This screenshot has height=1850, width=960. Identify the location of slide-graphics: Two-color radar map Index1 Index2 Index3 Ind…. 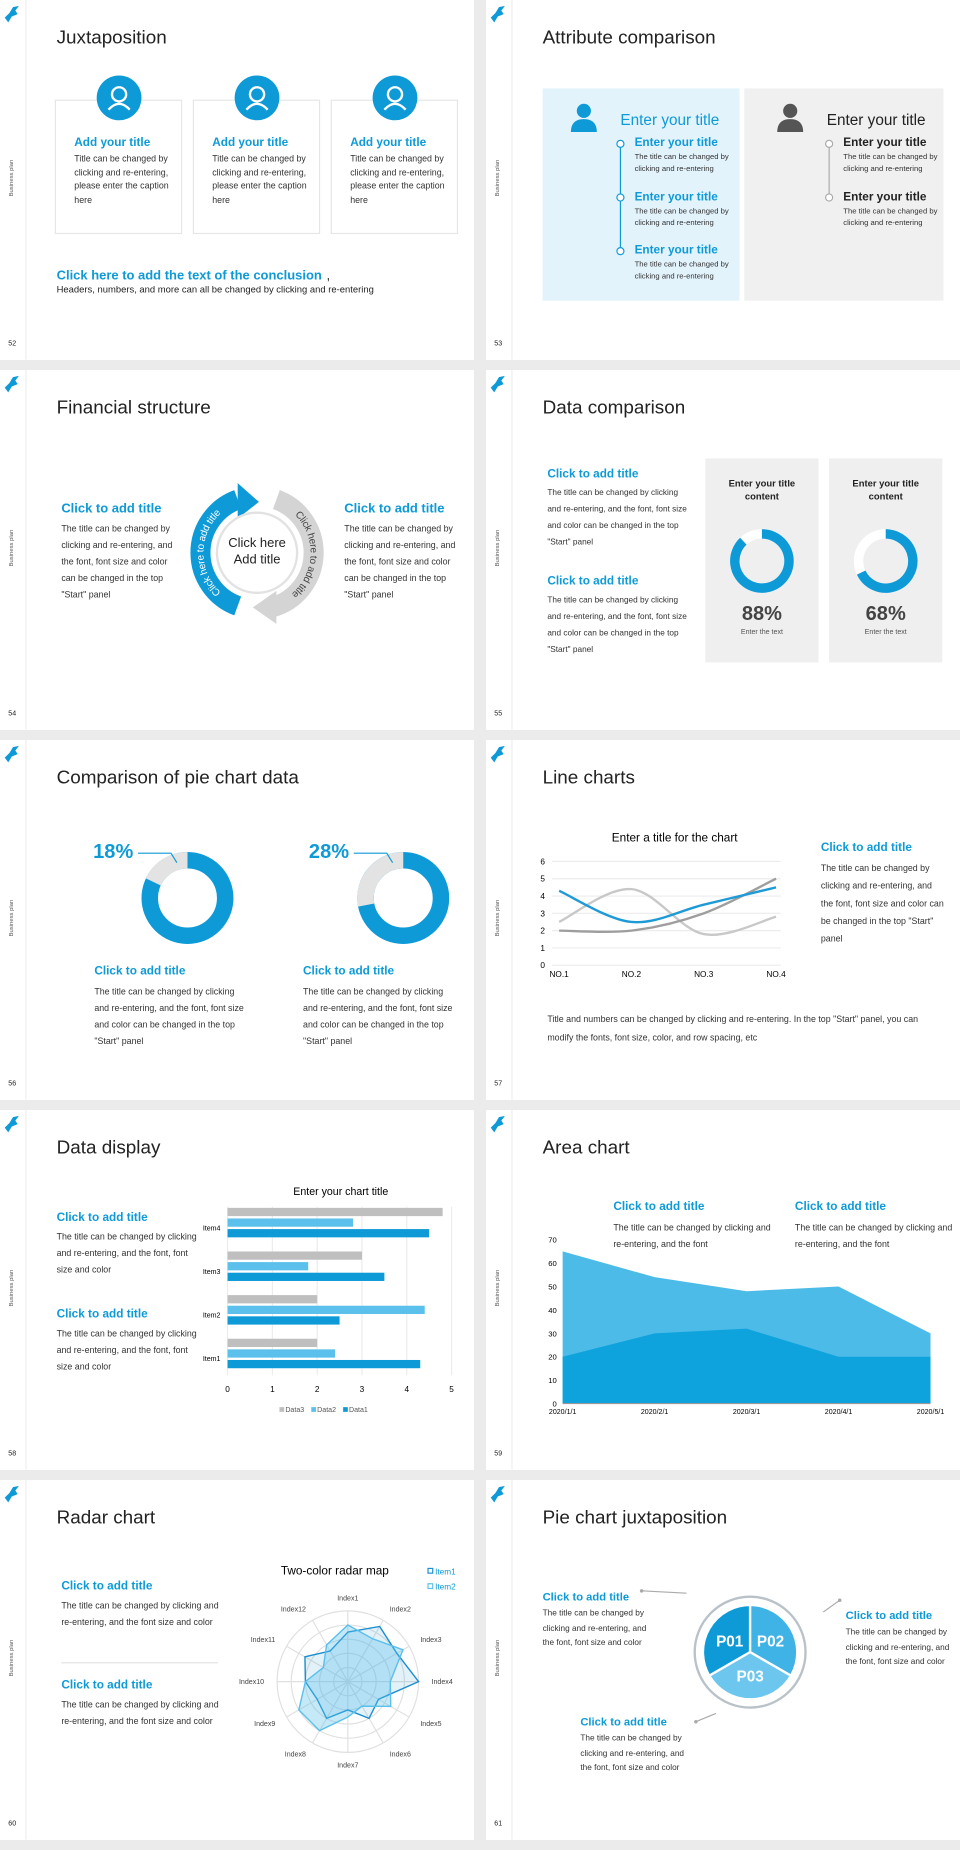
(230, 1660).